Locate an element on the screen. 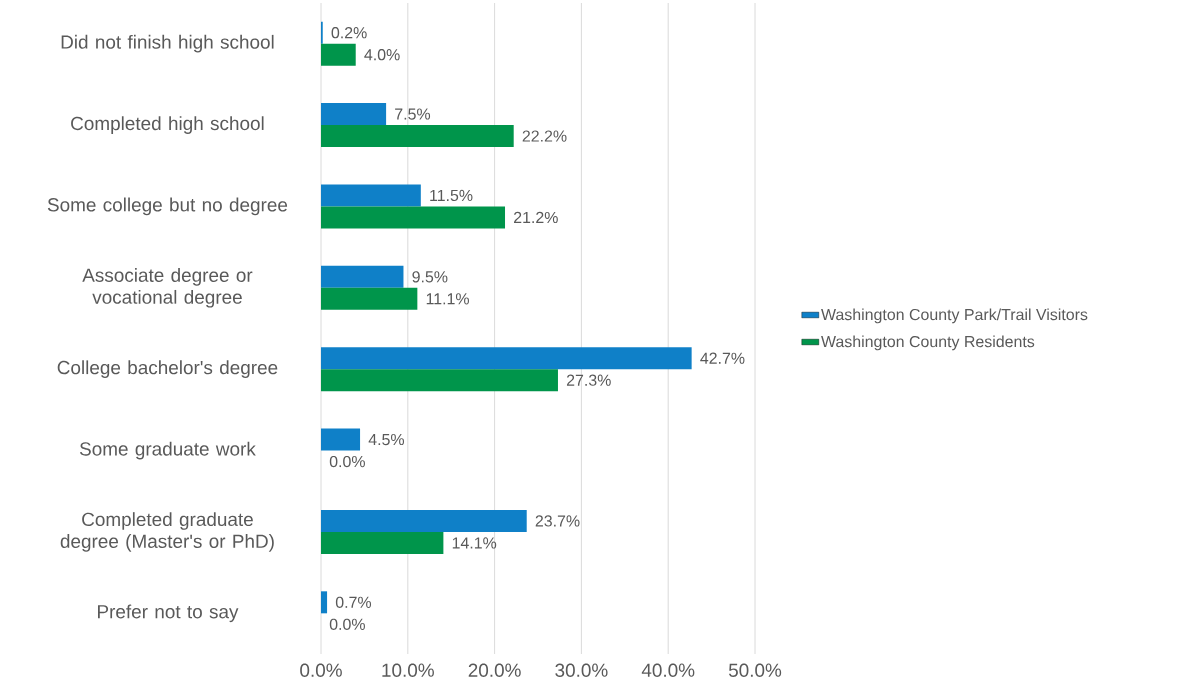 The width and height of the screenshot is (1177, 691). data-label: 42.7% is located at coordinates (722, 358).